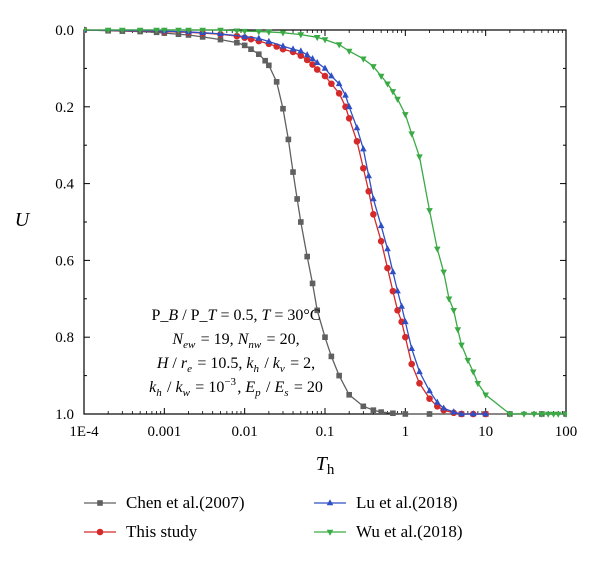 The height and width of the screenshot is (567, 600). I want to click on x-tick-label: 1E-4, so click(84, 432).